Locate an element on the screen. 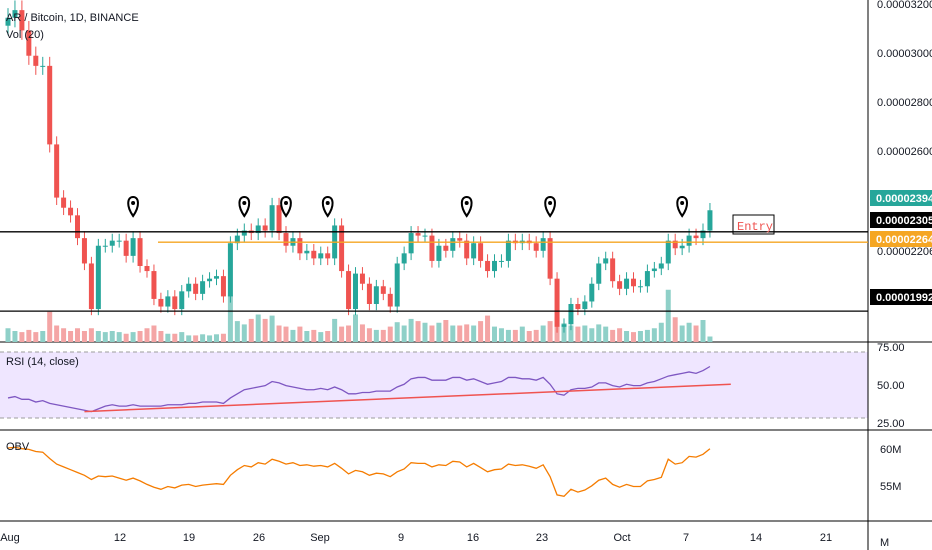  rsi-label: RSI (14, close) is located at coordinates (42, 362).